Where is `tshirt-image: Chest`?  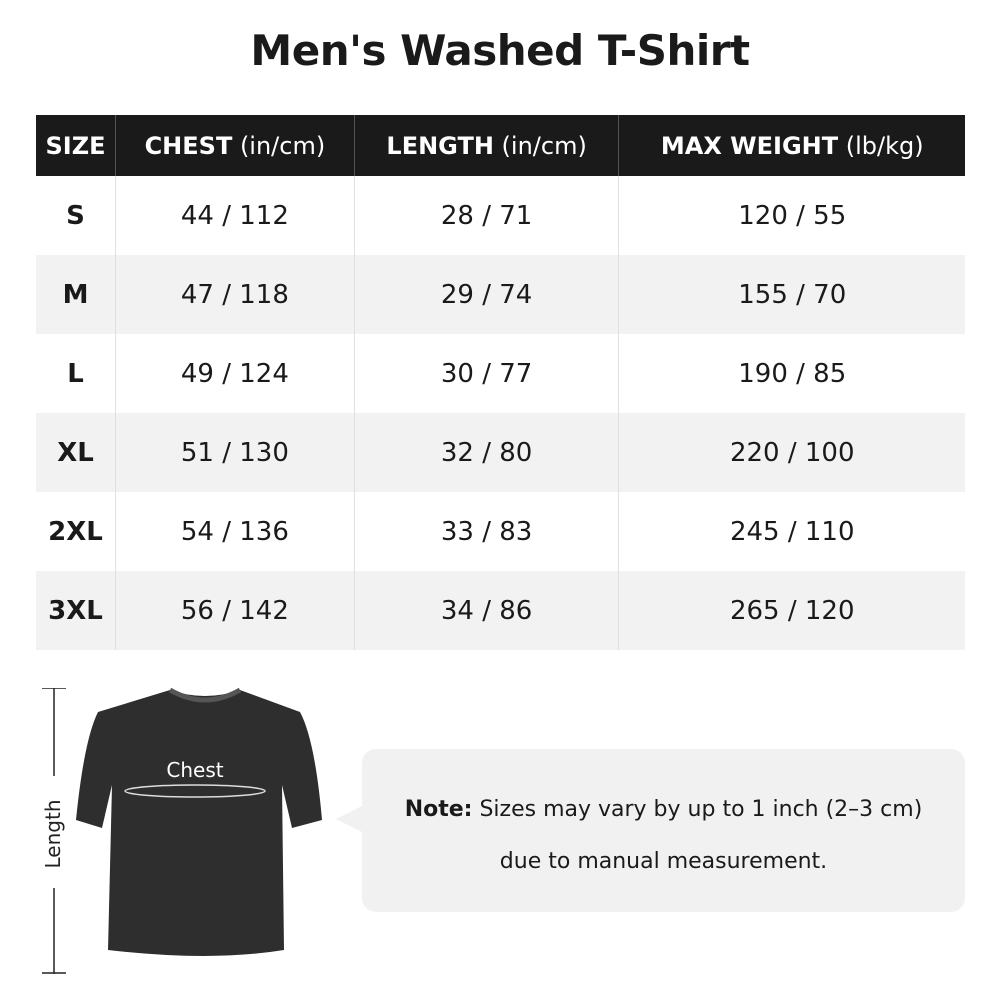
tshirt-image: Chest is located at coordinates (199, 821).